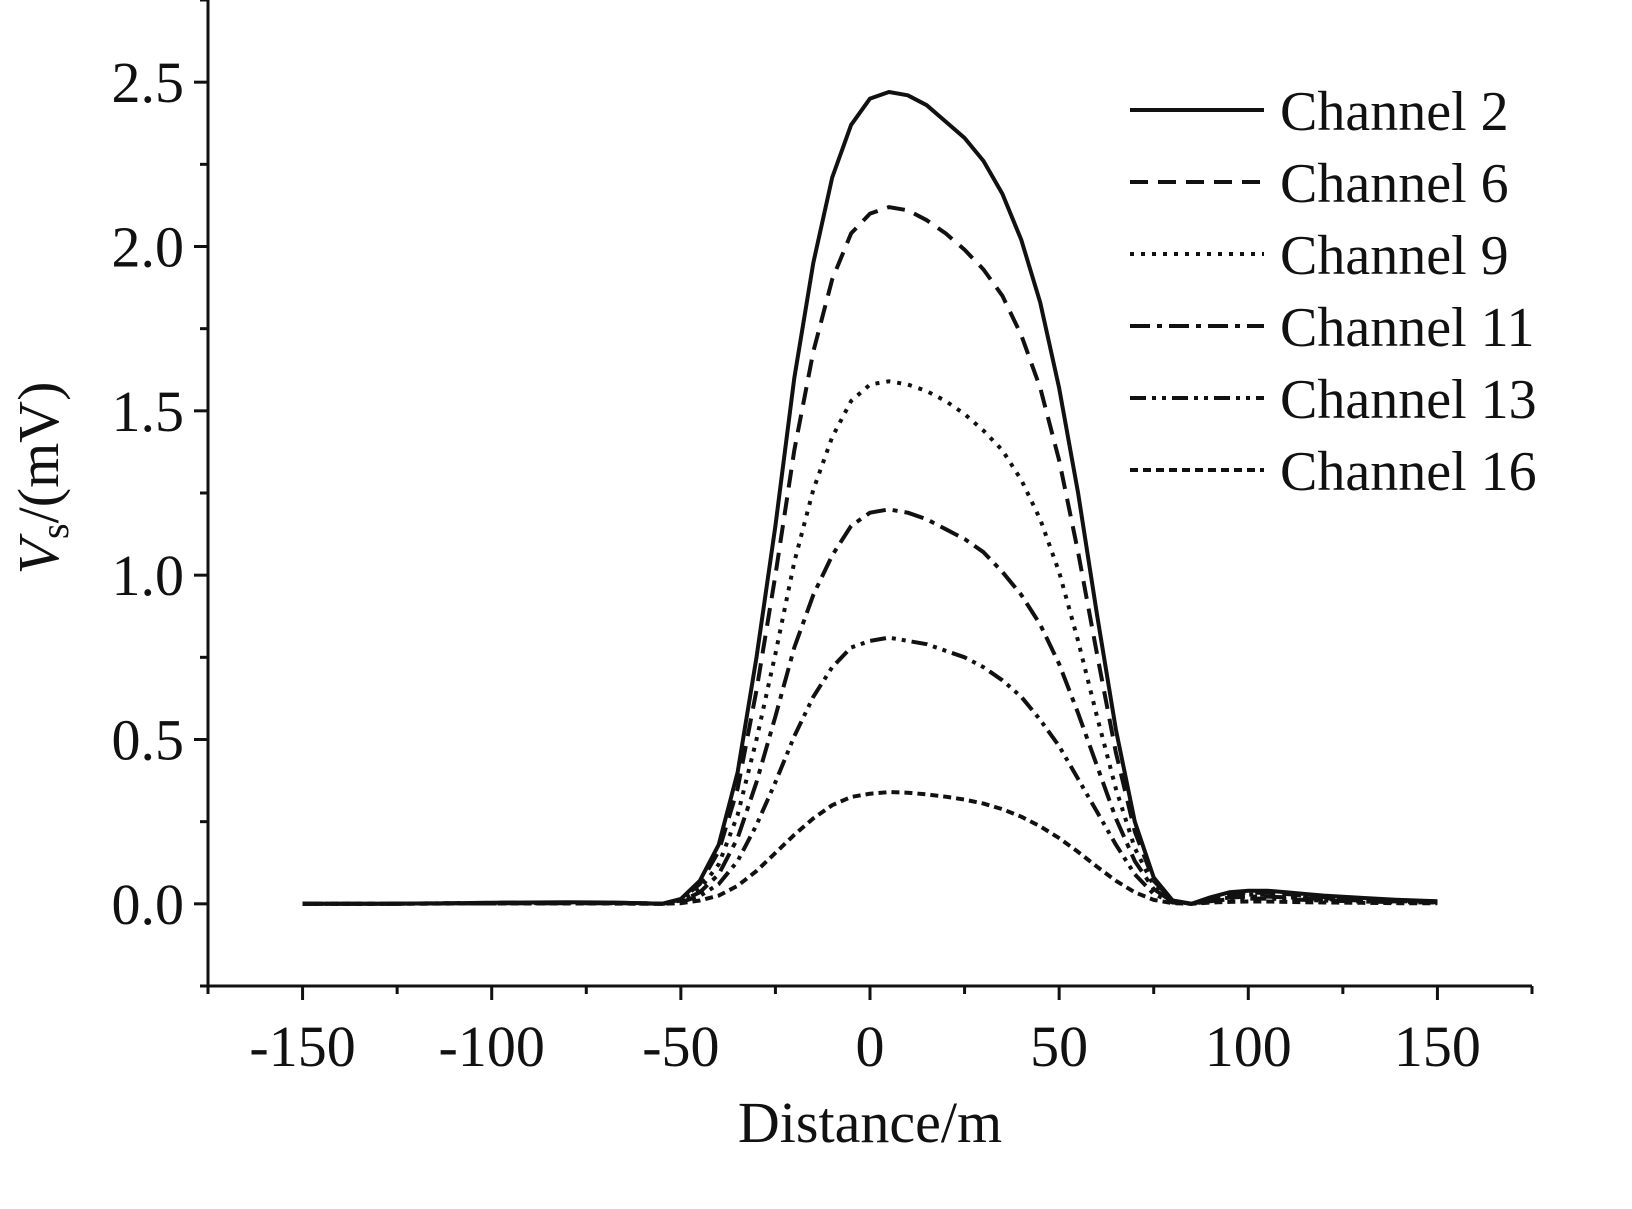 This screenshot has height=1209, width=1632. What do you see at coordinates (148, 904) in the screenshot?
I see `y-tick-label: 0.0` at bounding box center [148, 904].